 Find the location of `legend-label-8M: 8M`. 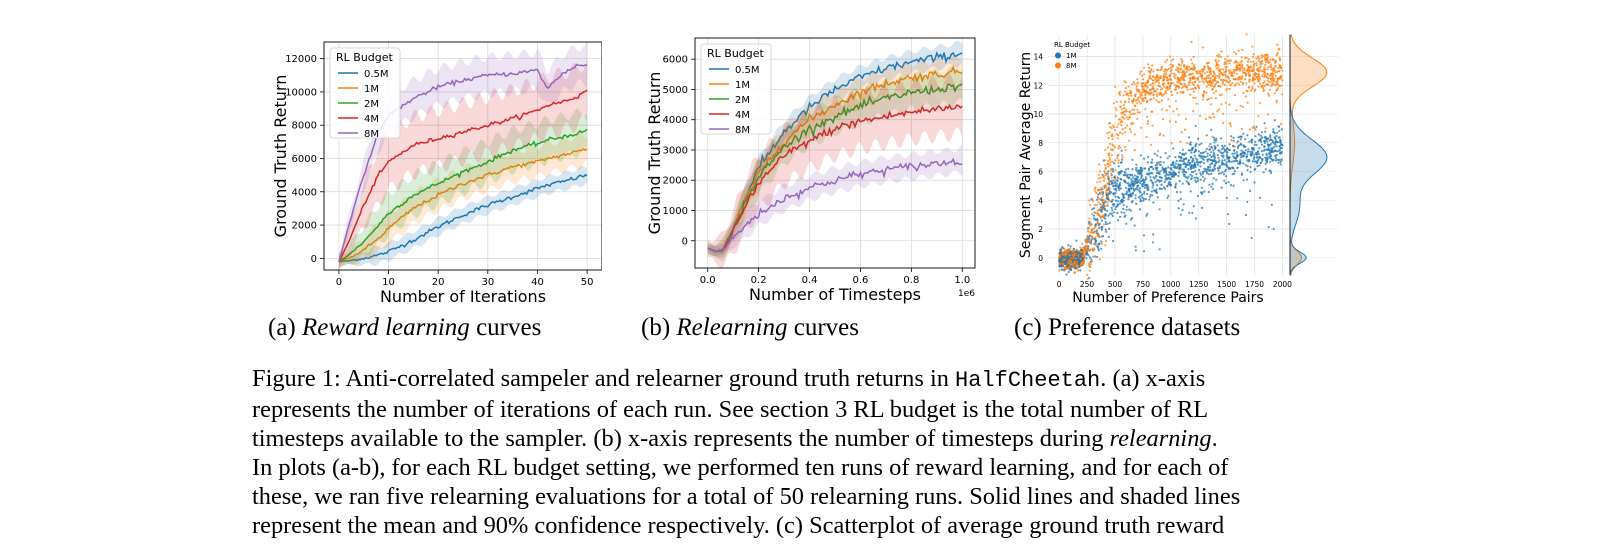

legend-label-8M: 8M is located at coordinates (371, 134).